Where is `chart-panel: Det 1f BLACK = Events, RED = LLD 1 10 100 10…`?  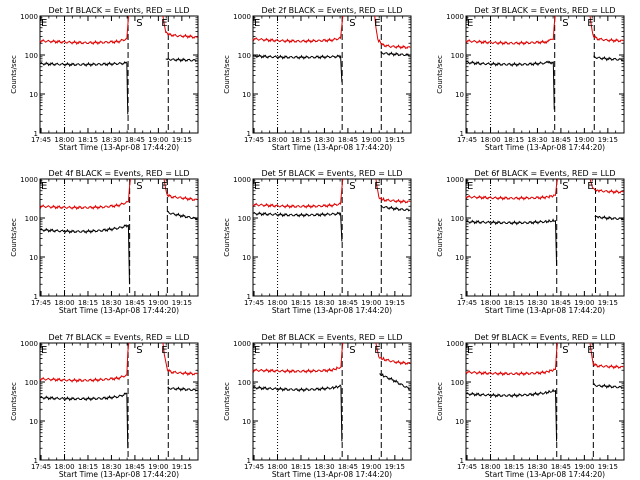
chart-panel: Det 1f BLACK = Events, RED = LLD 1 10 100 10… is located at coordinates (104, 79).